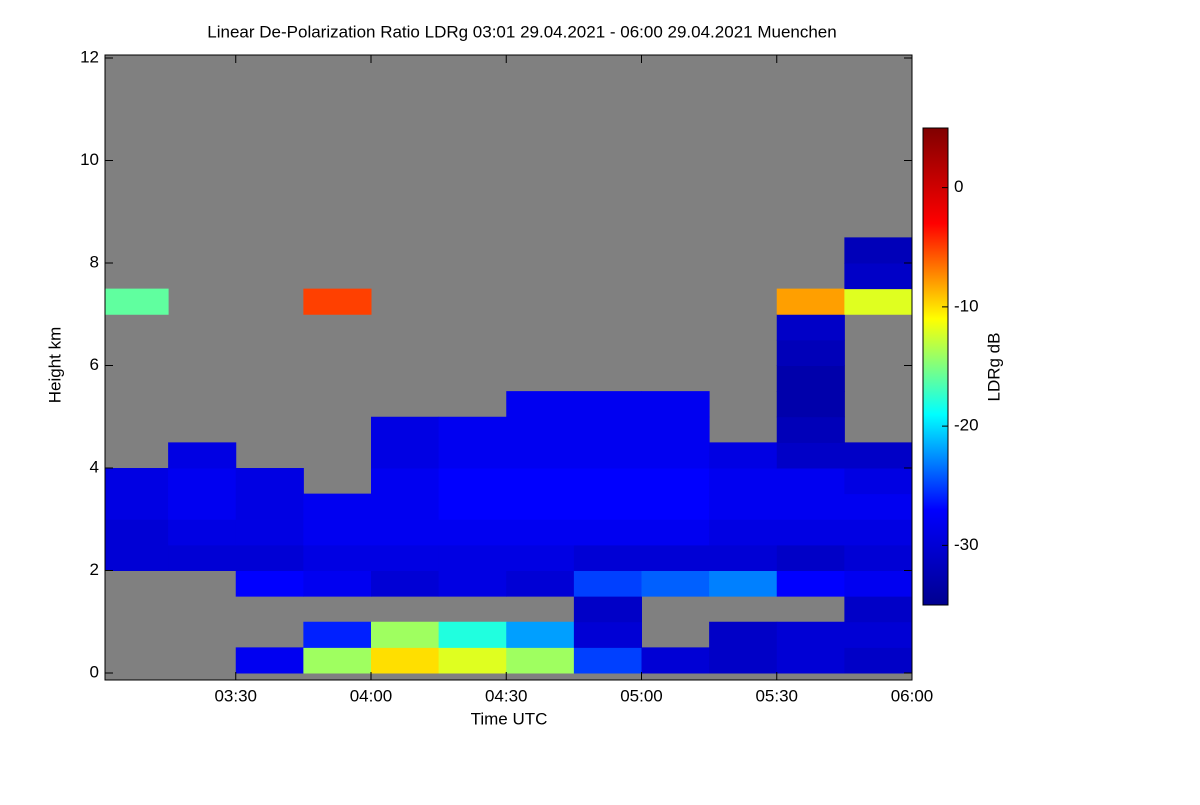 The height and width of the screenshot is (805, 1200). I want to click on colorbar-label: LDRg dB, so click(993, 367).